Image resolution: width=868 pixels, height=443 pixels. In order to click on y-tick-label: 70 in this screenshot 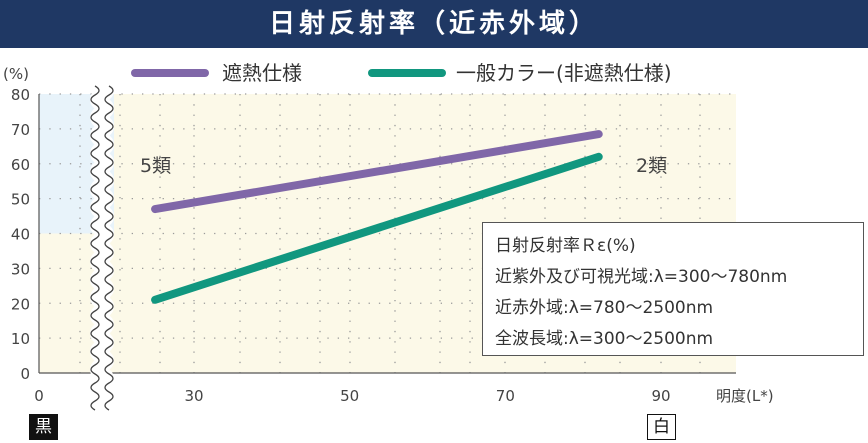, I will do `click(20, 130)`.